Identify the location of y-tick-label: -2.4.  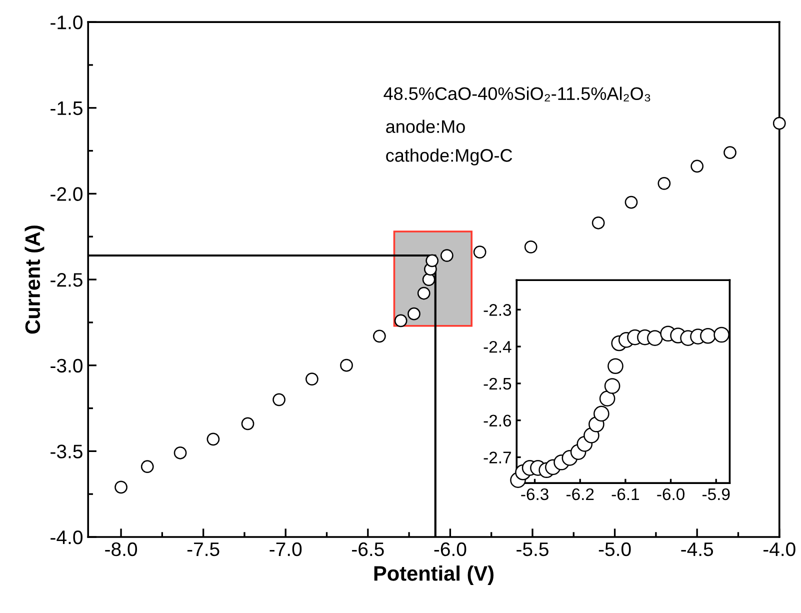
(498, 346).